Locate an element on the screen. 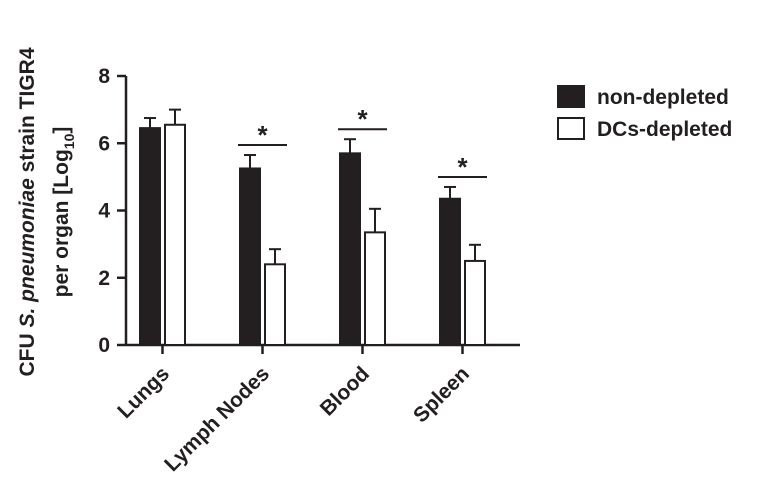 The image size is (772, 497). legend: non-depleted DCs-depleted is located at coordinates (644, 113).